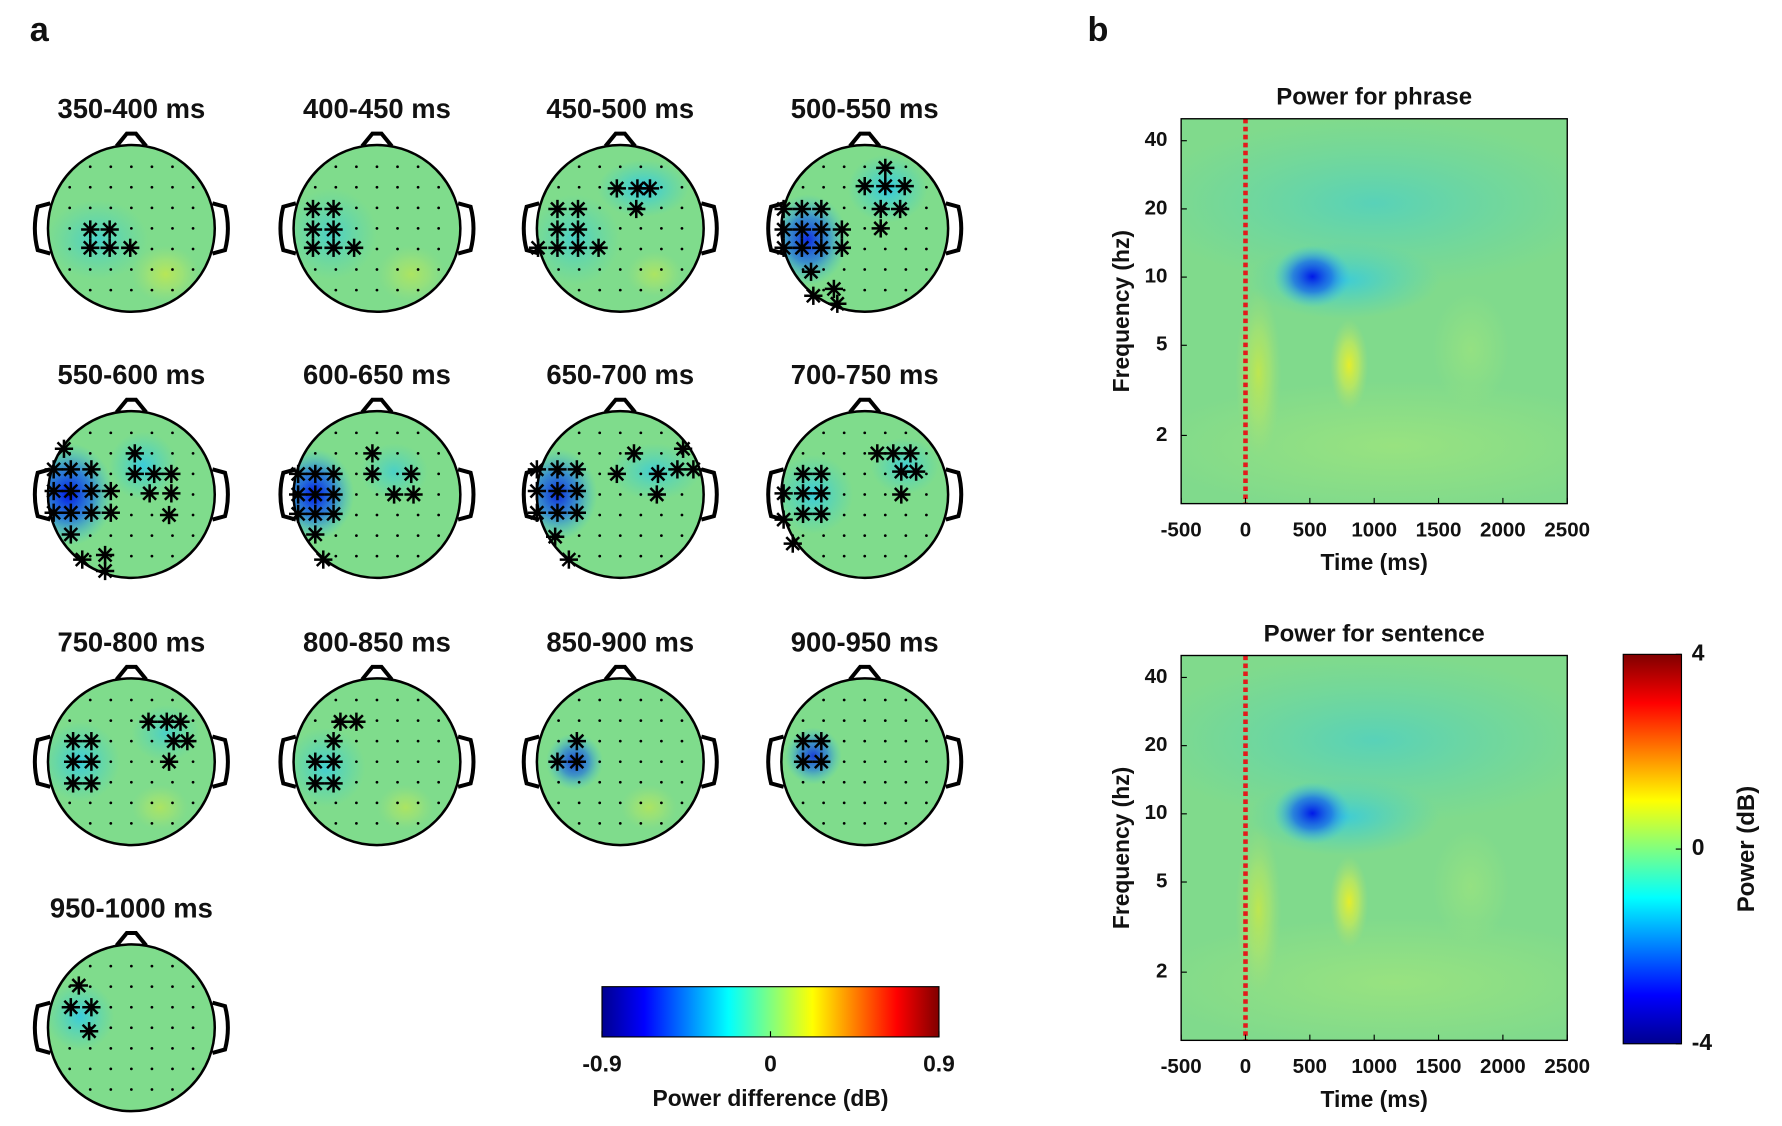  I want to click on topomap-title: 750-800 ms, so click(131, 641).